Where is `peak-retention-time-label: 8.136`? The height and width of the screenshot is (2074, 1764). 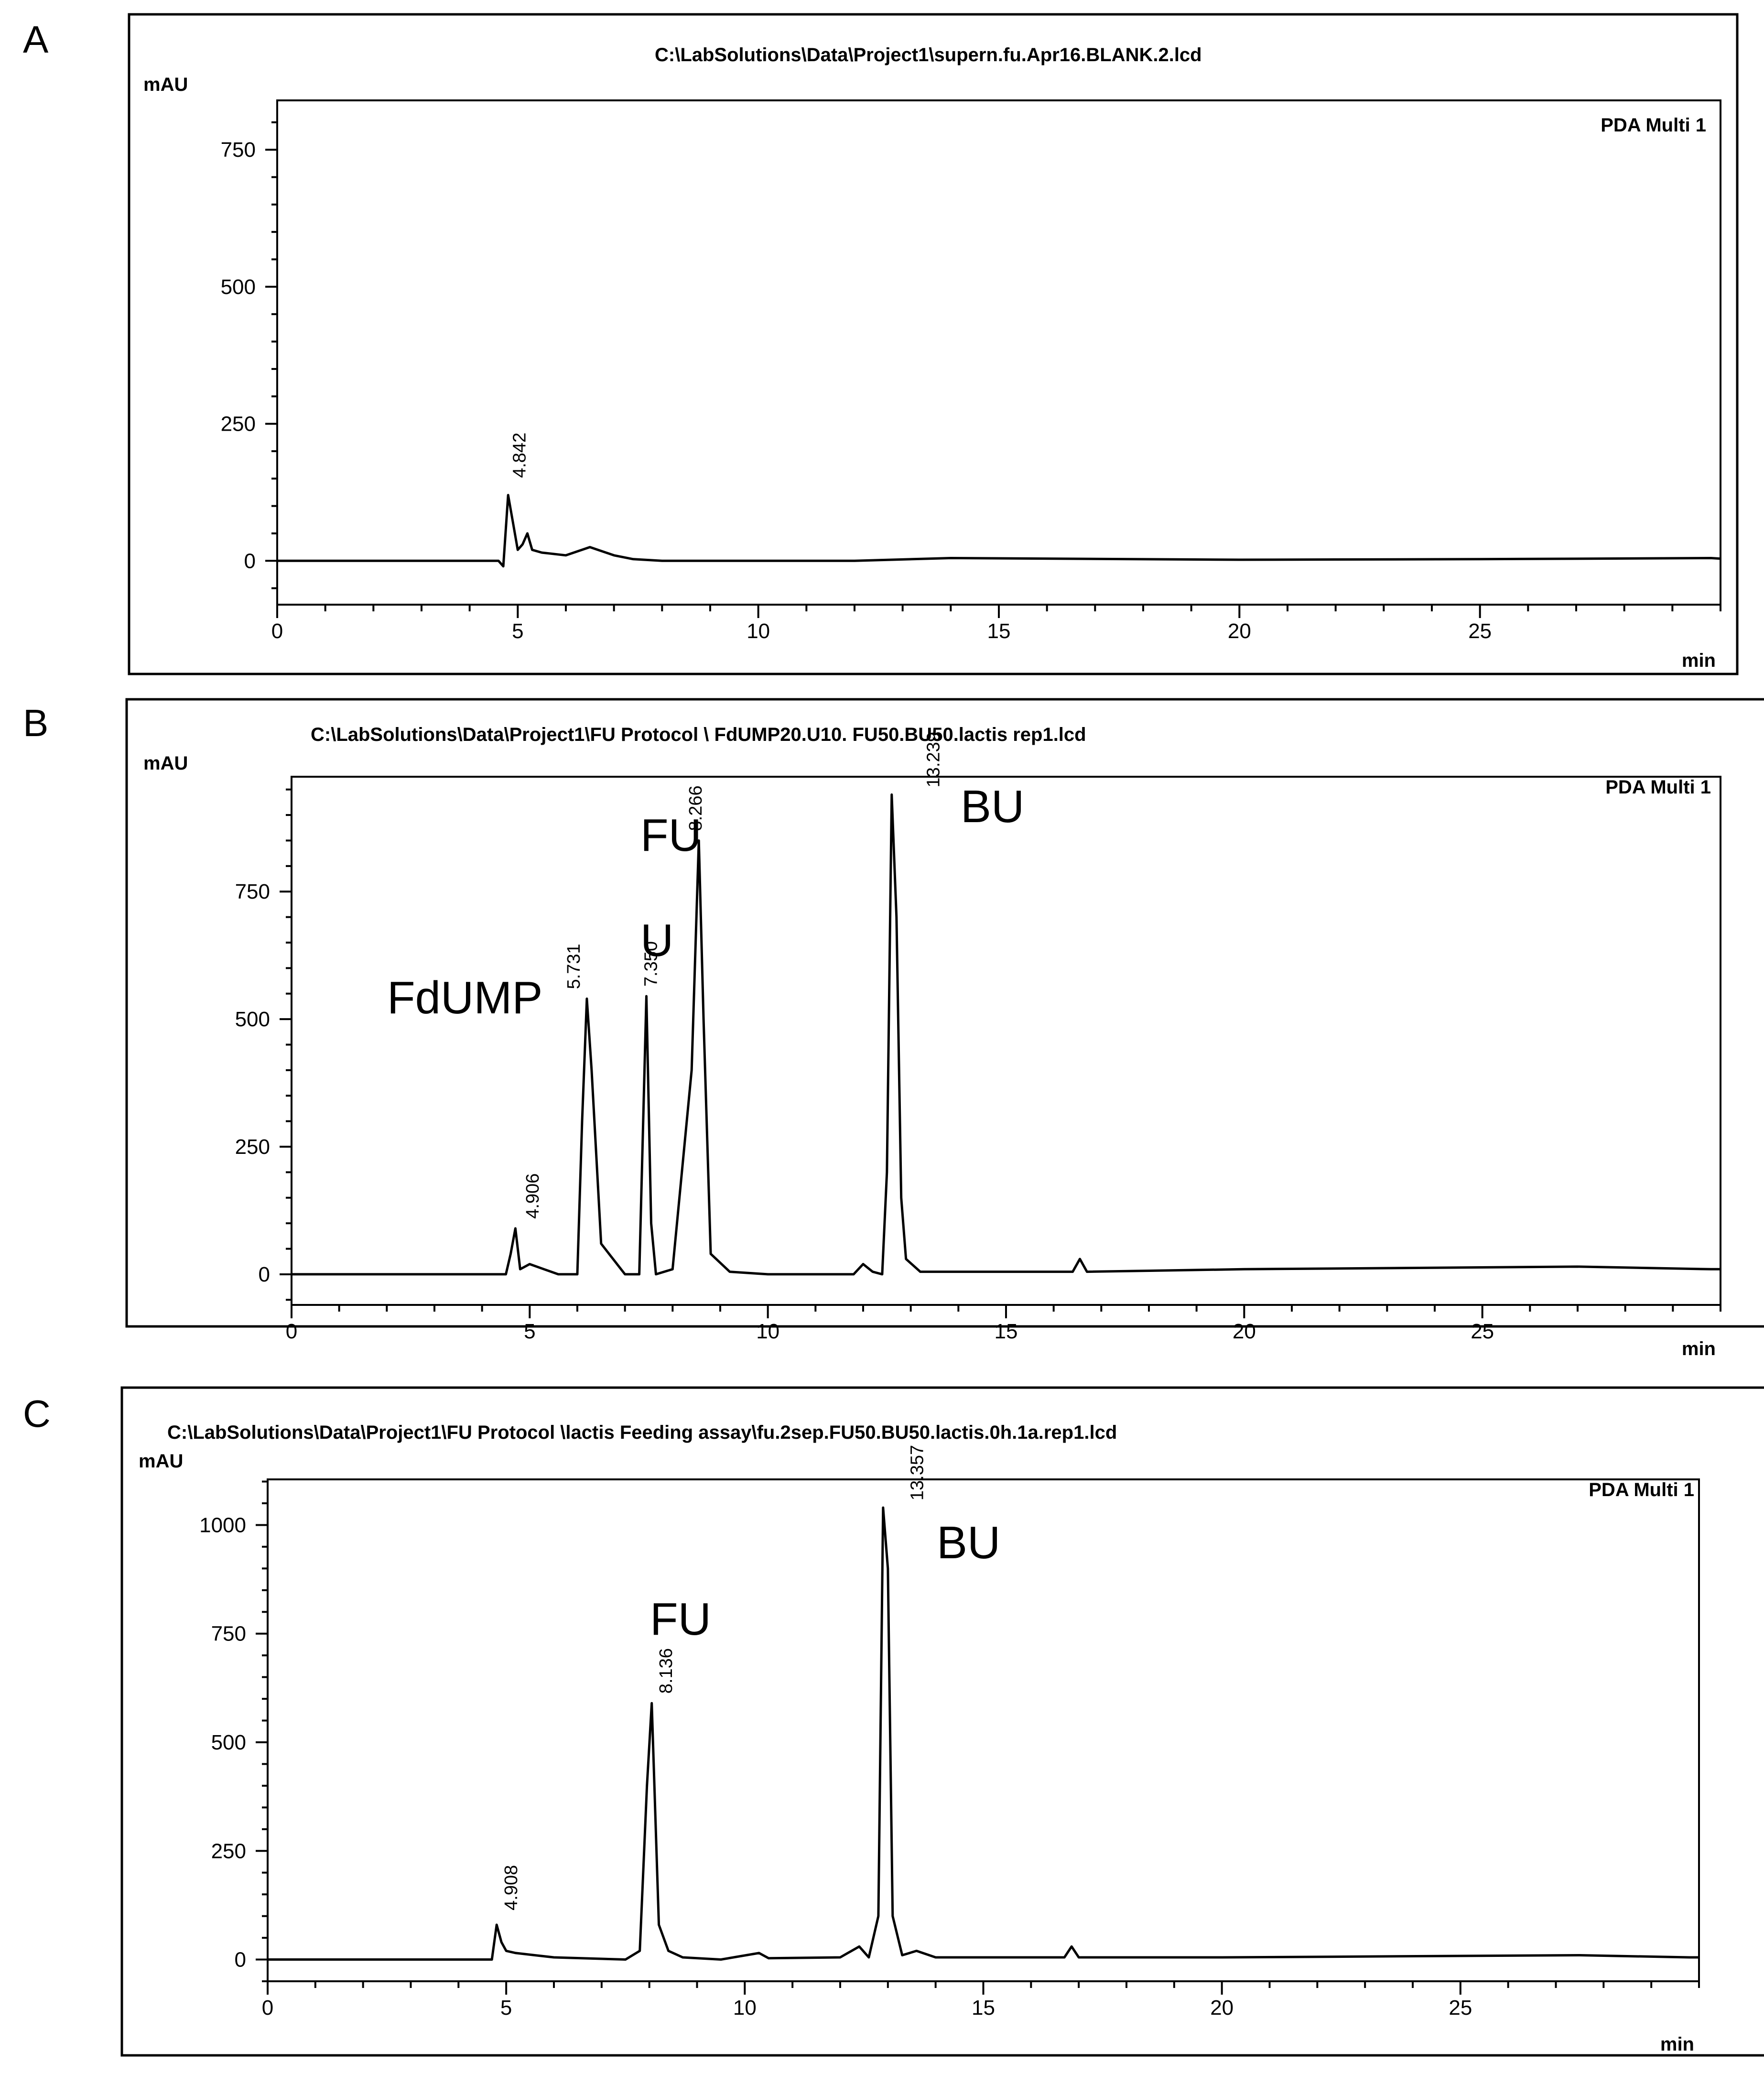
peak-retention-time-label: 8.136 is located at coordinates (666, 1671).